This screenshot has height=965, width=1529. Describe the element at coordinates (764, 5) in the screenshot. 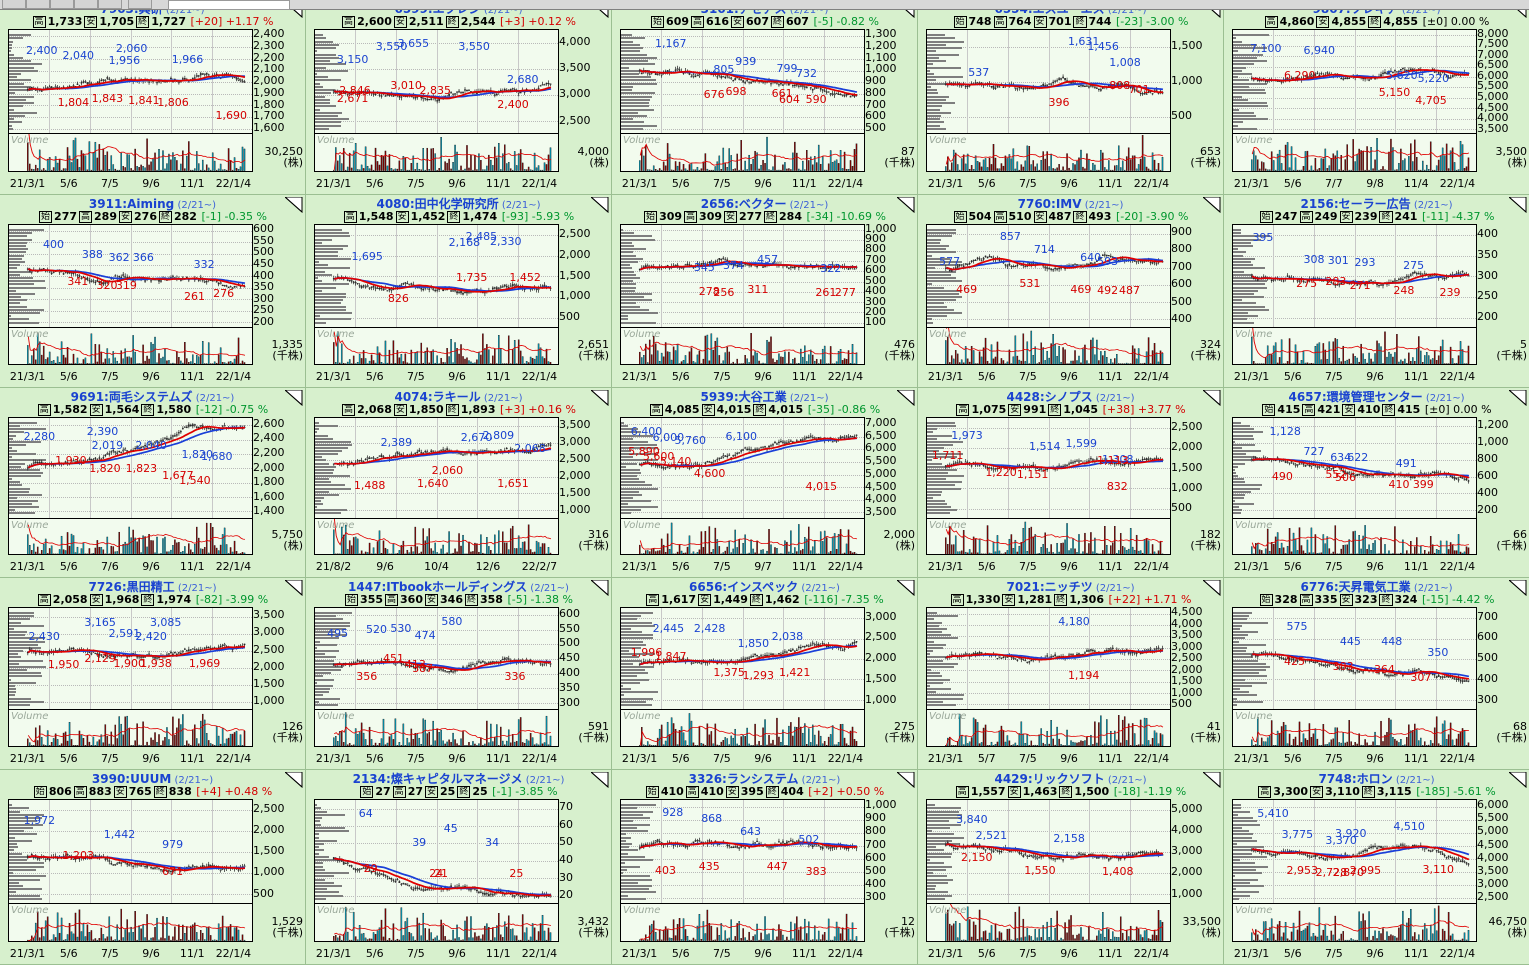

I see `app-toolbar` at that location.